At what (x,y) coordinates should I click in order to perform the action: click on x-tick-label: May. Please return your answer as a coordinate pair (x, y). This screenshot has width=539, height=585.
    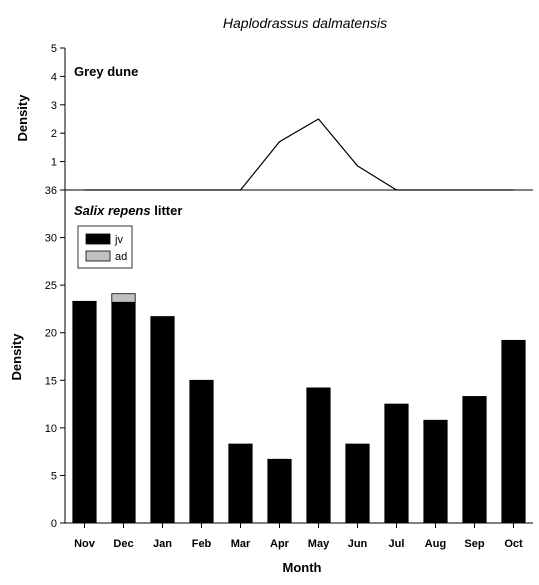
    Looking at the image, I should click on (319, 544).